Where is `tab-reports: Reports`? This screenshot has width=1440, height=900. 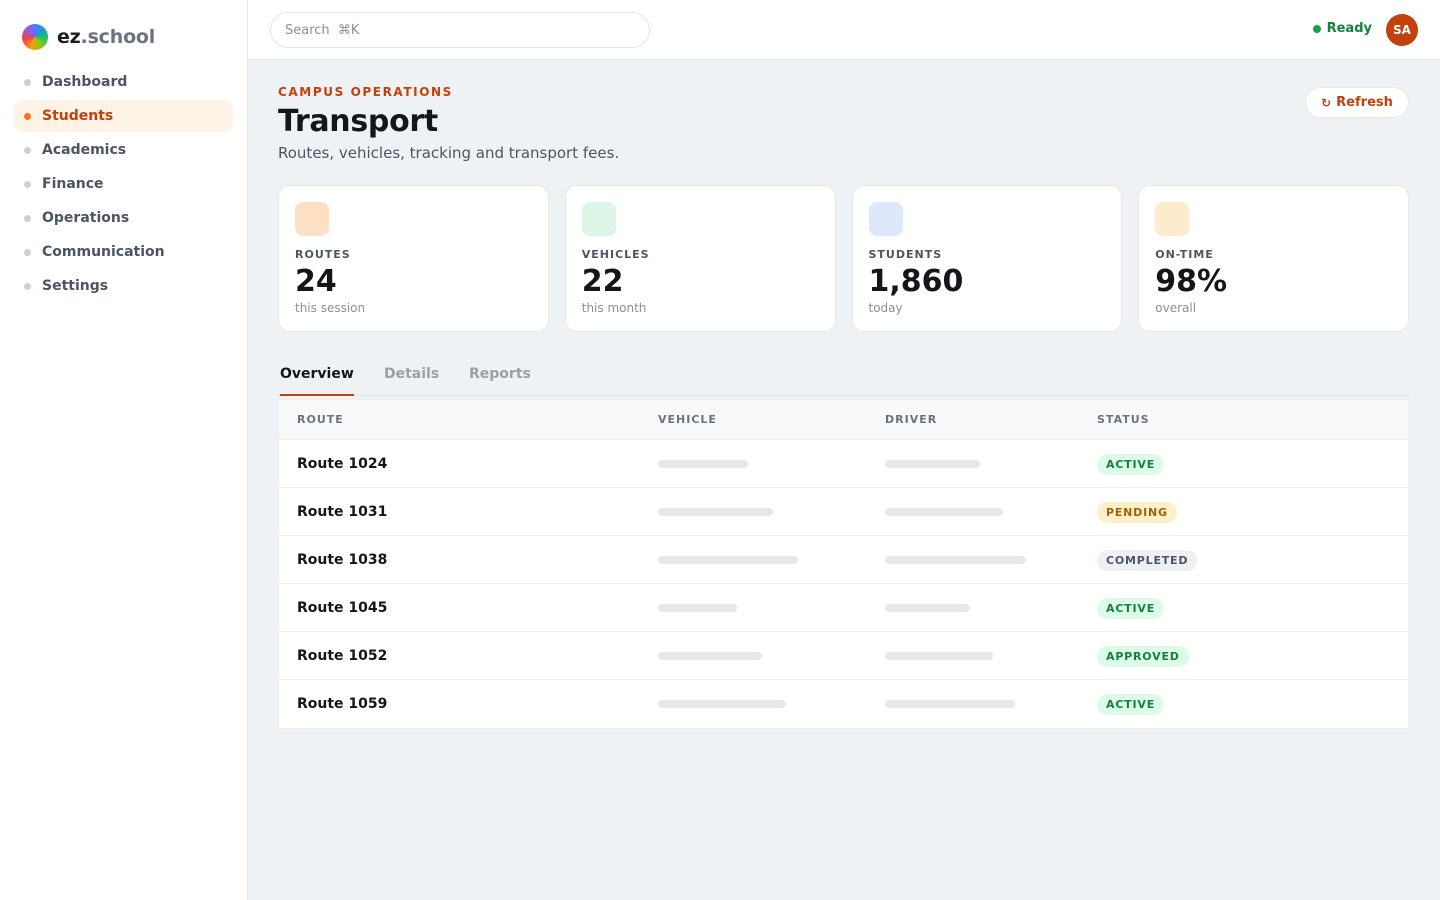
tab-reports: Reports is located at coordinates (500, 374).